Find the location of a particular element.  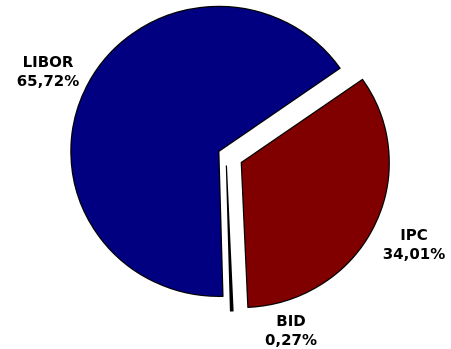

slice-label-libor-value: 65,72% is located at coordinates (48, 81).